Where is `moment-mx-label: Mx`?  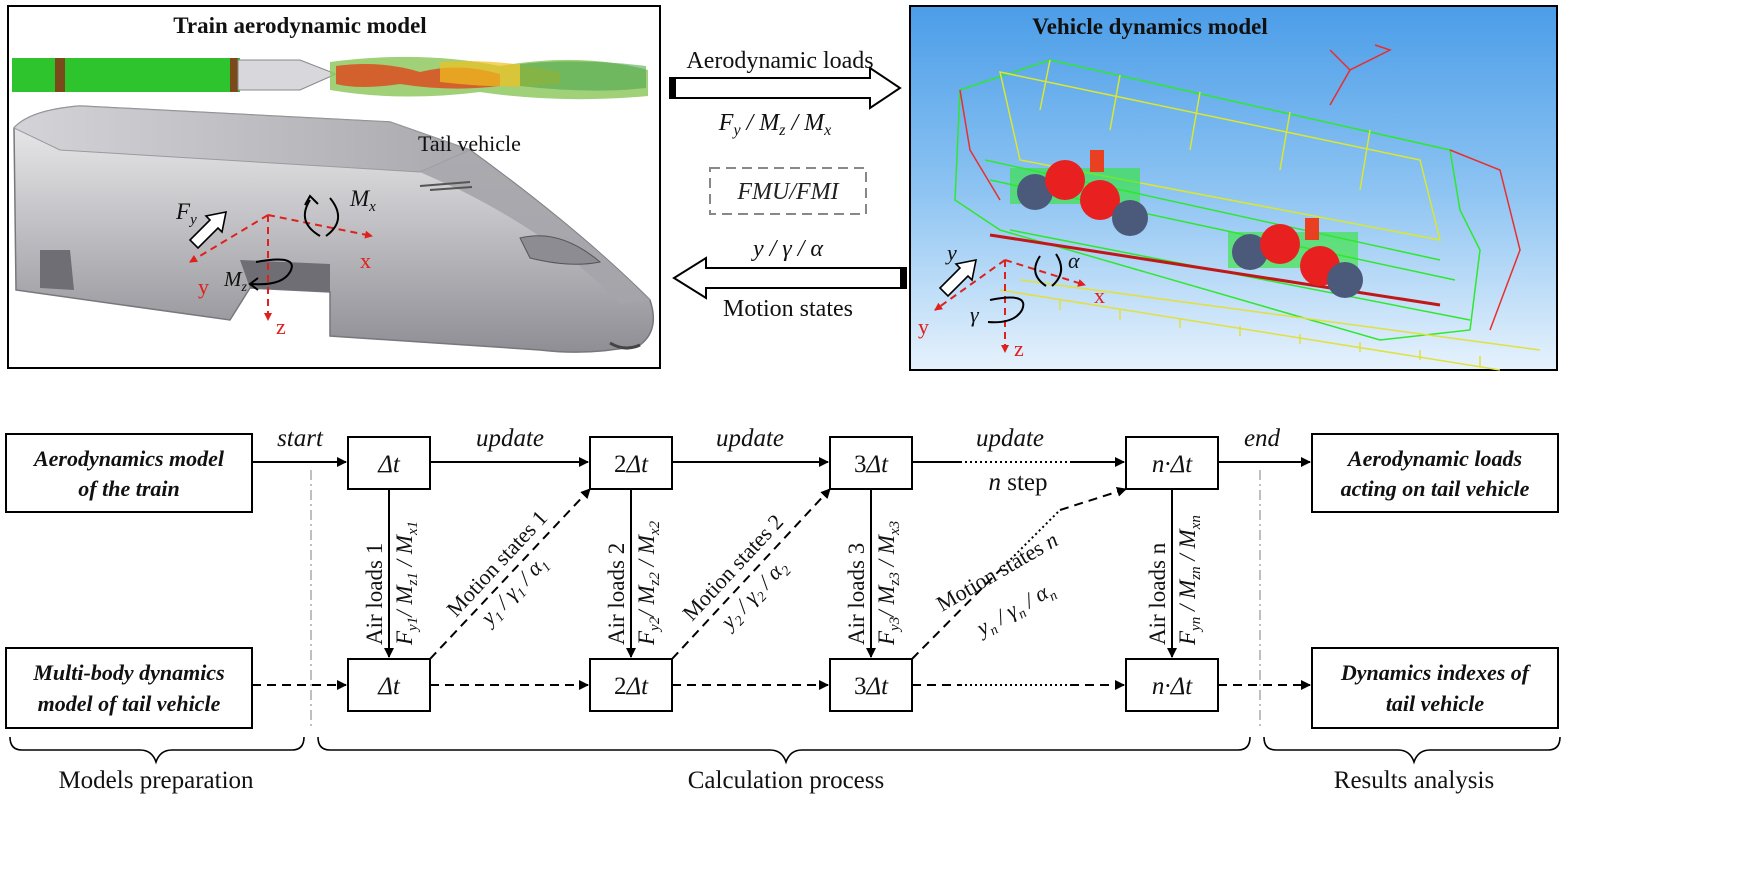 moment-mx-label: Mx is located at coordinates (362, 200).